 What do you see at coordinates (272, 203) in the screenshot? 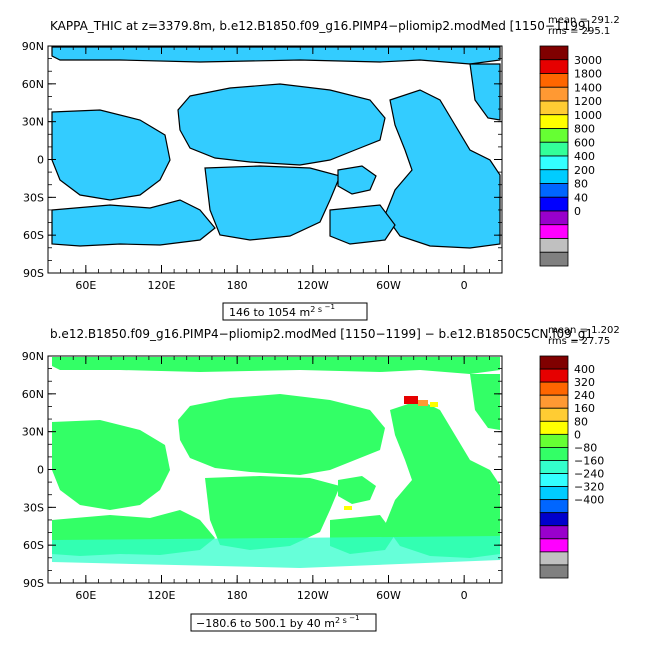
I see `ocean-pacific-south` at bounding box center [272, 203].